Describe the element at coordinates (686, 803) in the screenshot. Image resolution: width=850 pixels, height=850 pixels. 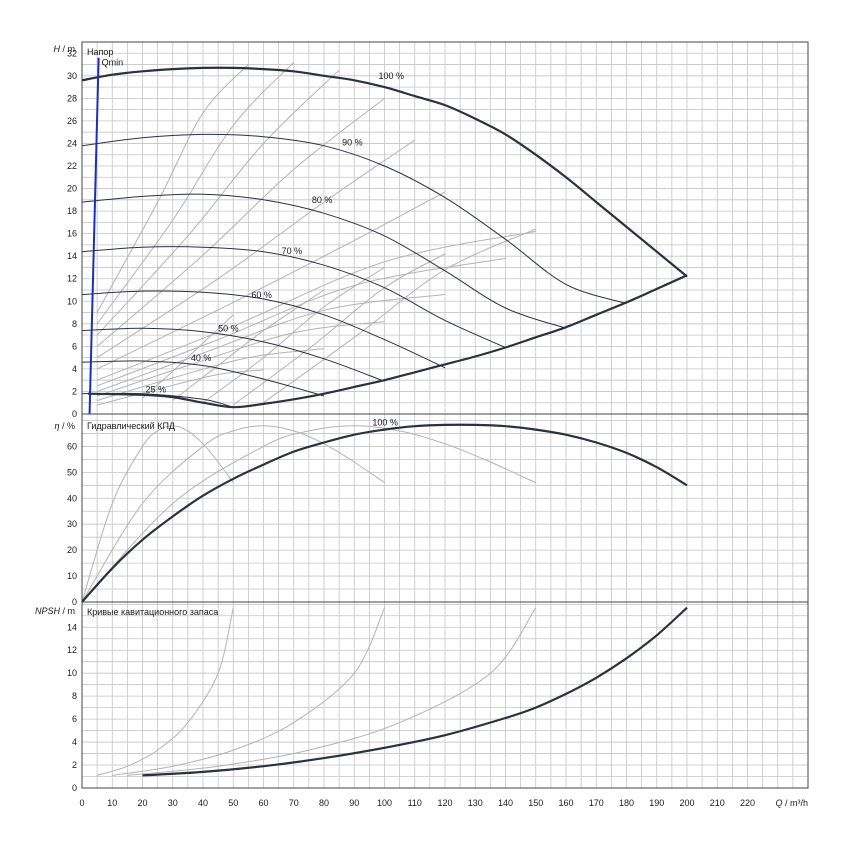
I see `x-tick-label: 200` at that location.